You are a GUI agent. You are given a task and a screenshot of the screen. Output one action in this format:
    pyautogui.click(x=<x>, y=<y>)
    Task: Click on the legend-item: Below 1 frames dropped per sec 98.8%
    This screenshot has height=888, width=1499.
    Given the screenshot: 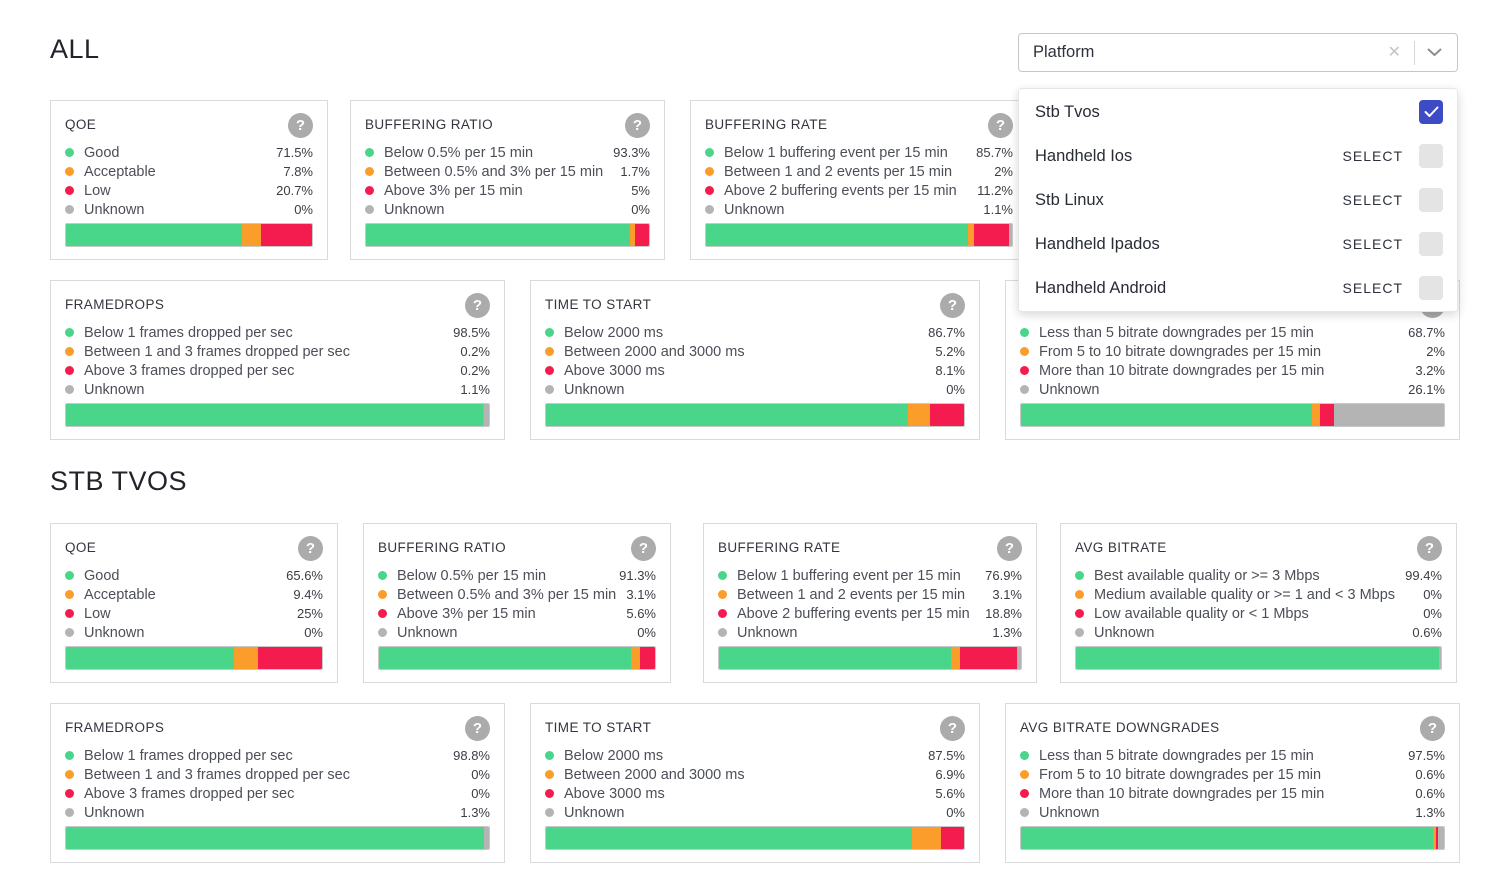 What is the action you would take?
    pyautogui.click(x=277, y=755)
    